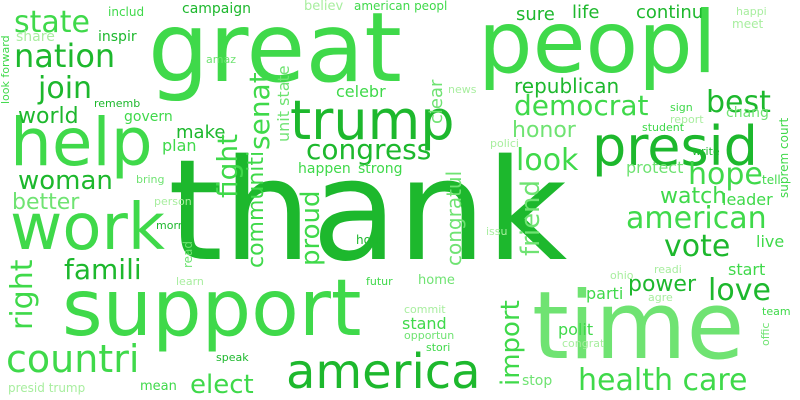 Image resolution: width=800 pixels, height=400 pixels. I want to click on word-world: world, so click(48, 116).